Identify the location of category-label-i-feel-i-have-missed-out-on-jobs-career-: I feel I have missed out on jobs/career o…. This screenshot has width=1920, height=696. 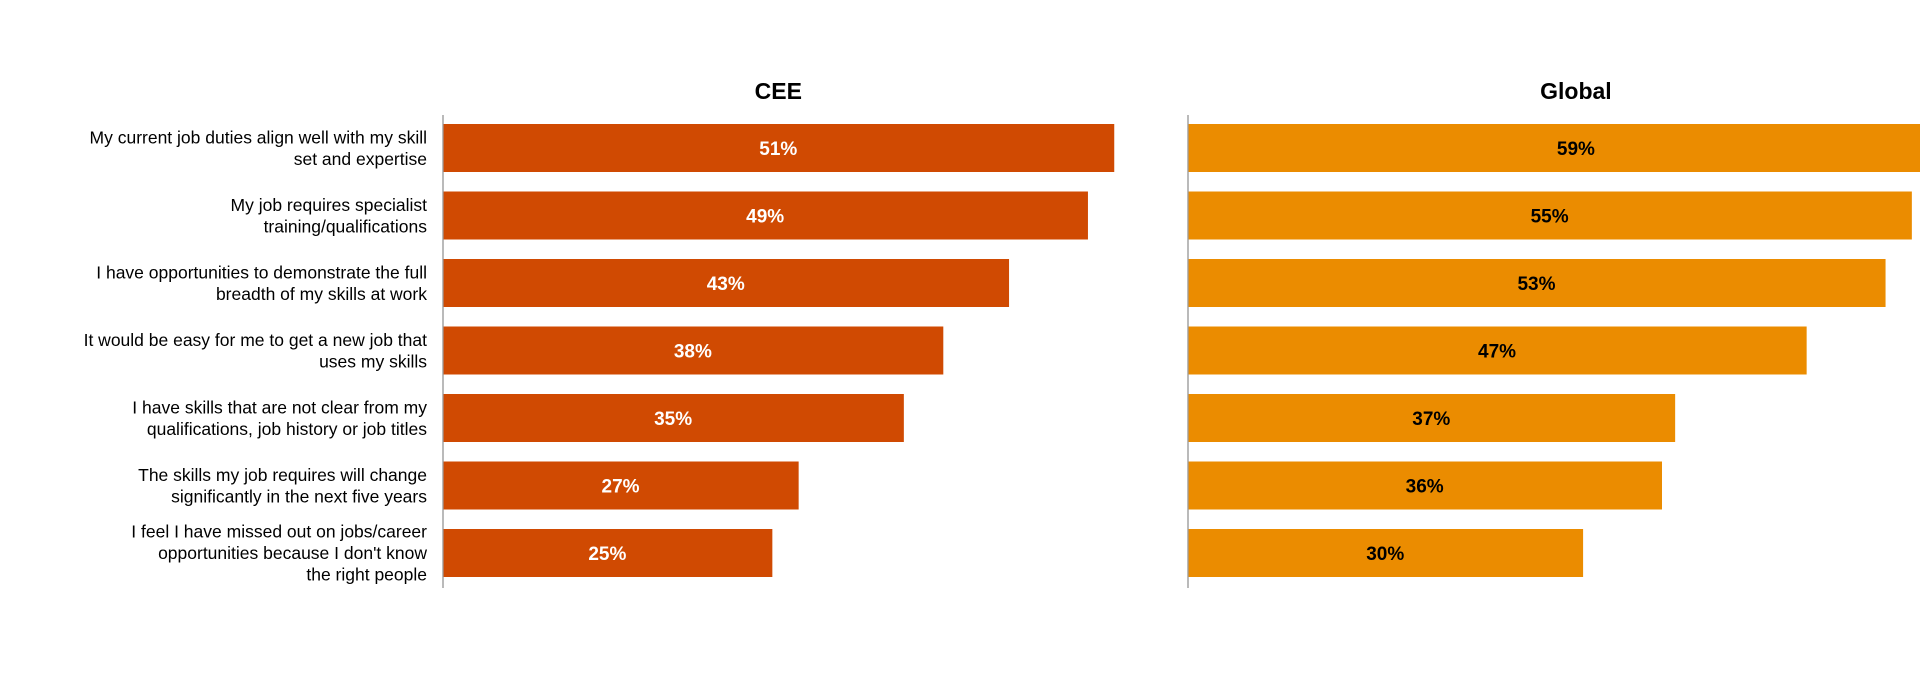
(279, 553).